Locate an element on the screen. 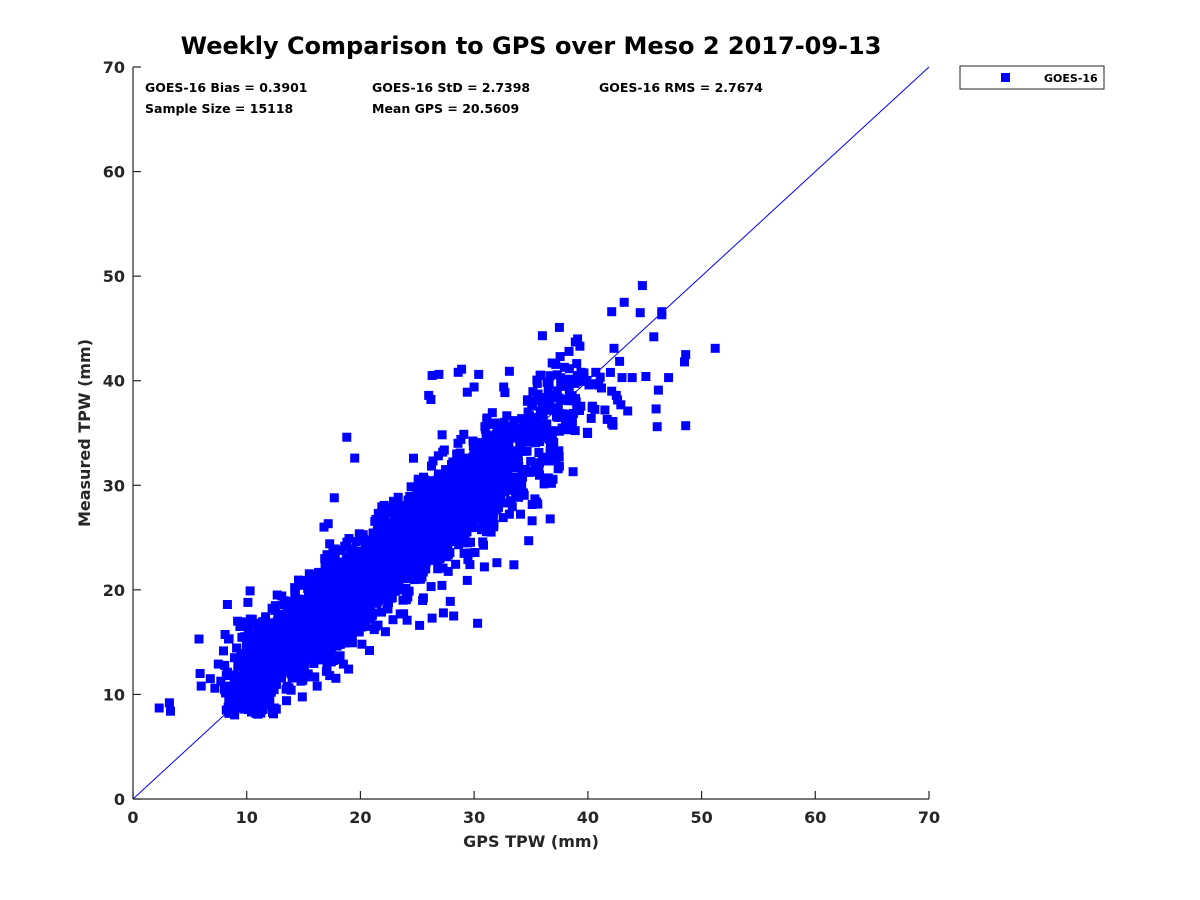  y-tick-label: 70 is located at coordinates (114, 67).